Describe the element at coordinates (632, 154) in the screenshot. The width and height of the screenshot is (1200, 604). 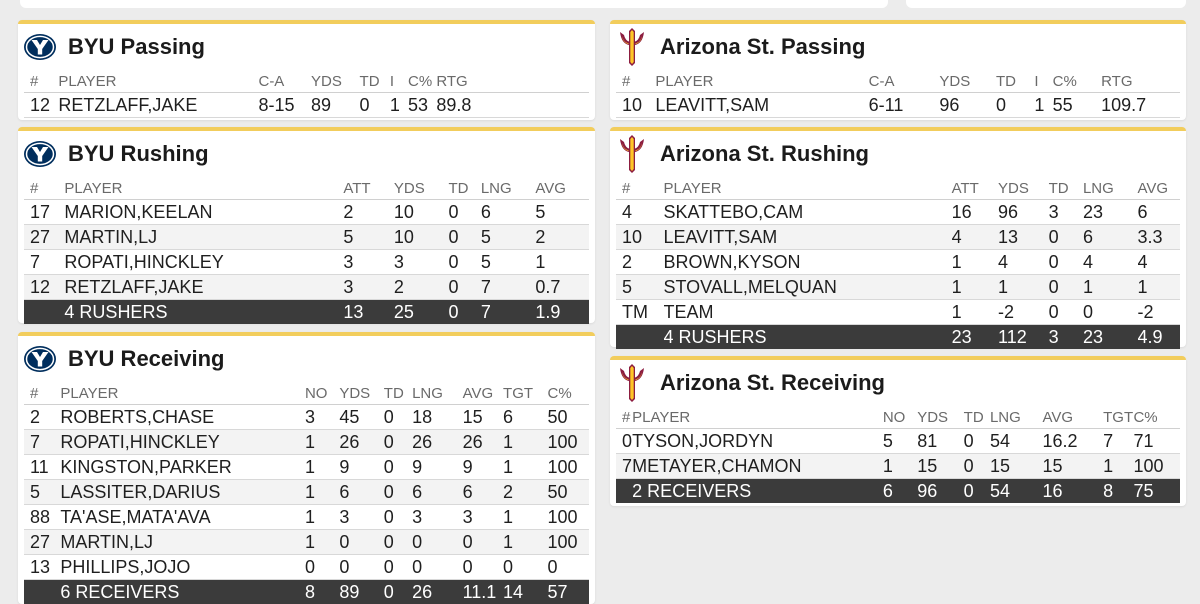
I see `pitchfork-logo-icon` at that location.